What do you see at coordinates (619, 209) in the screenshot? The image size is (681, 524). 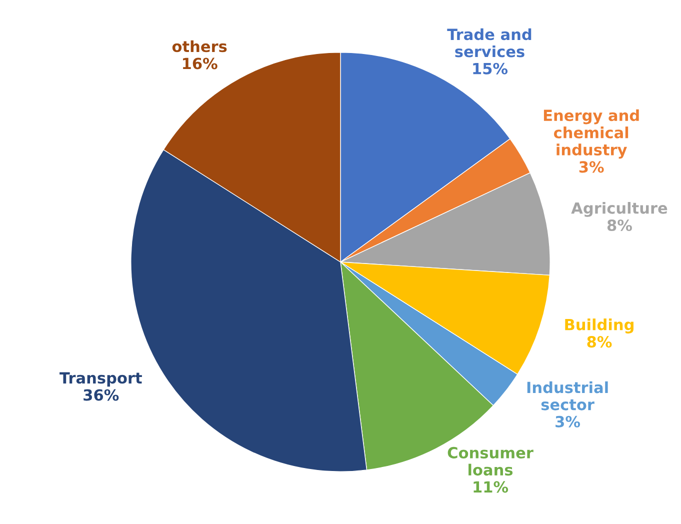 I see `slice-label: Agriculture` at bounding box center [619, 209].